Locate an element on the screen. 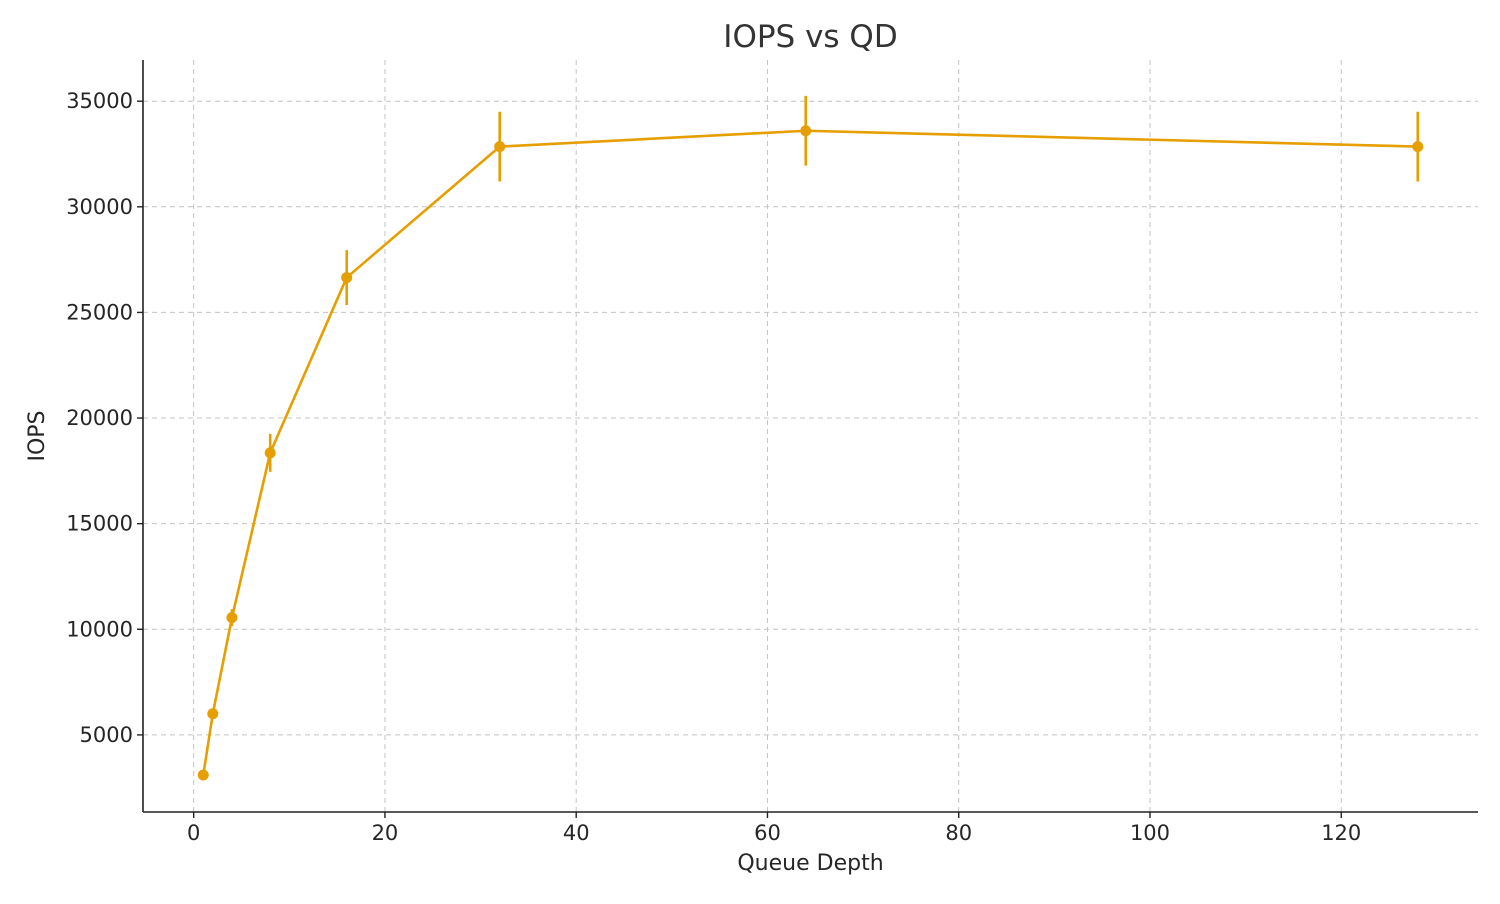 The width and height of the screenshot is (1500, 904). y-tick-label: 25000 is located at coordinates (99, 312).